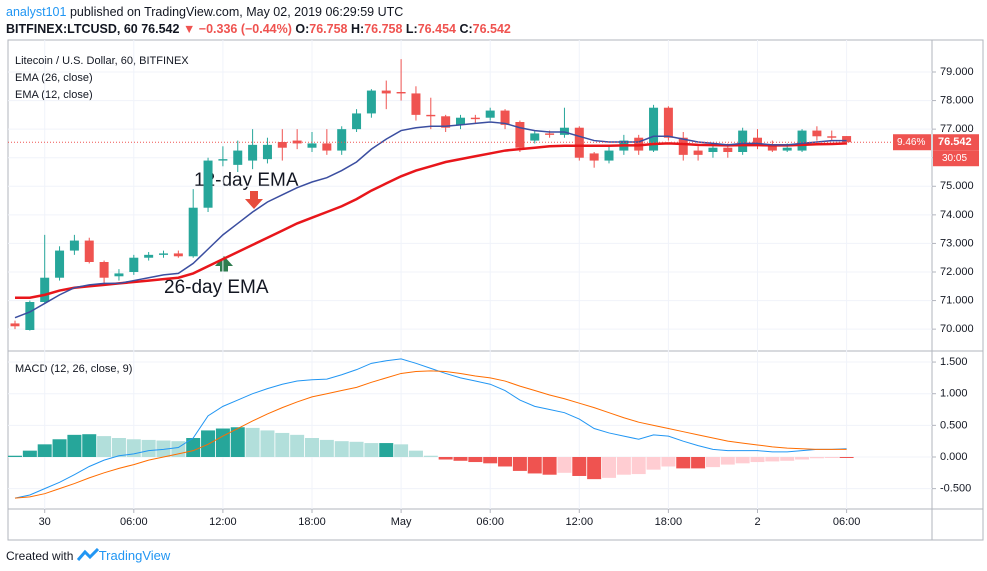  I want to click on x-tick-label: May, so click(401, 522).